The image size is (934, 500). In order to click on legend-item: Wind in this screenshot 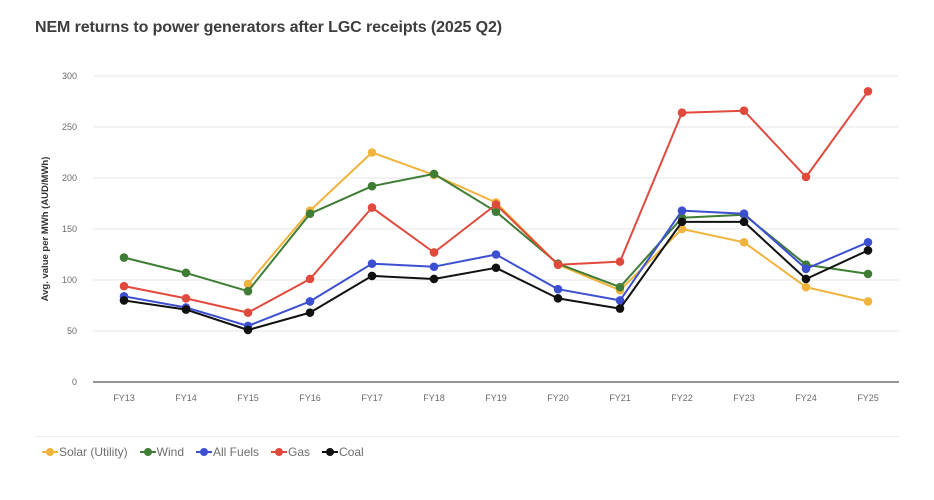, I will do `click(162, 452)`.